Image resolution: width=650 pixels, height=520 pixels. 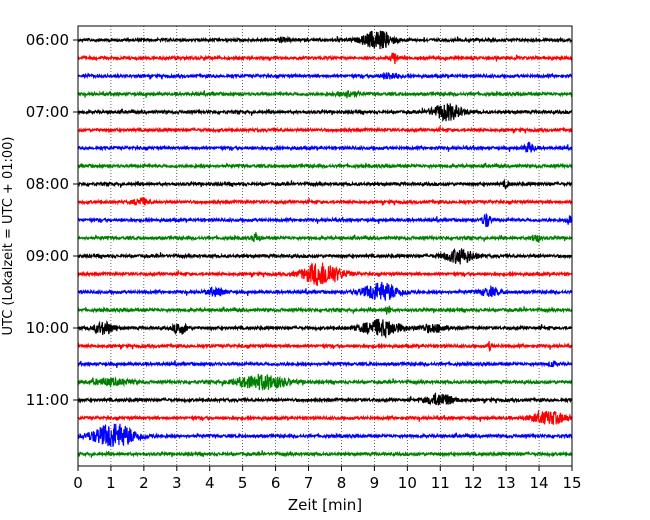 I want to click on x-tick-label: 13, so click(x=506, y=483).